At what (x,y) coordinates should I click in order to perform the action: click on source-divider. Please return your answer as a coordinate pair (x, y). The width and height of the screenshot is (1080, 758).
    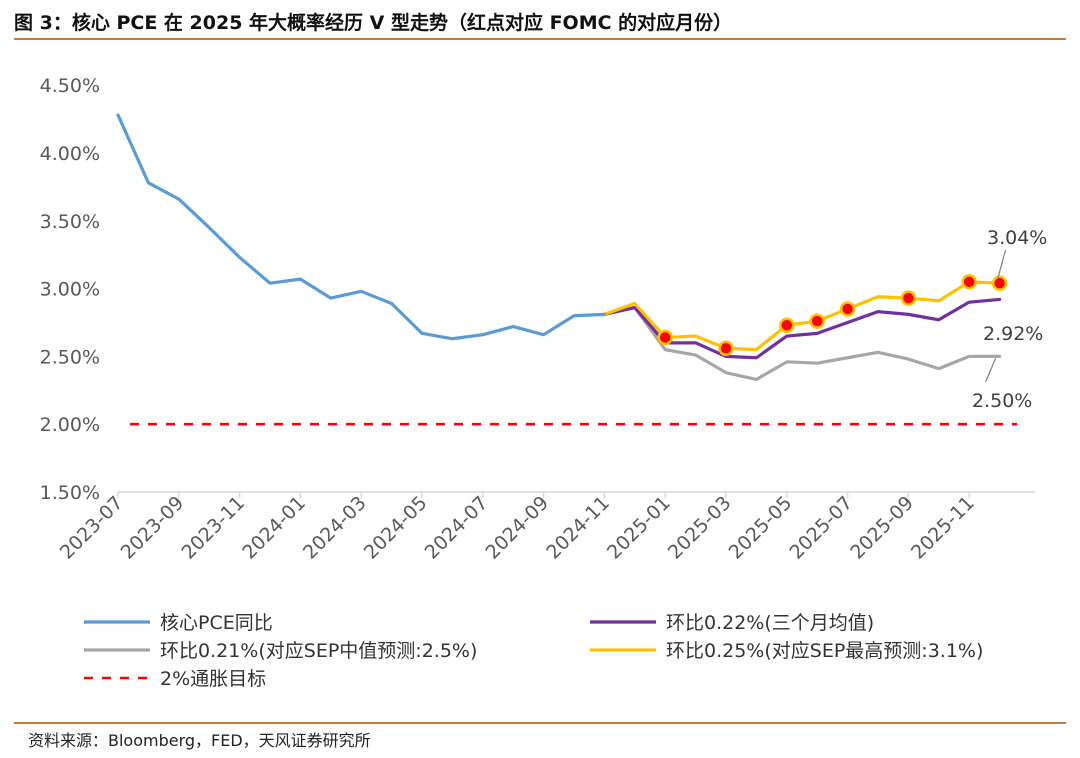
    Looking at the image, I should click on (540, 723).